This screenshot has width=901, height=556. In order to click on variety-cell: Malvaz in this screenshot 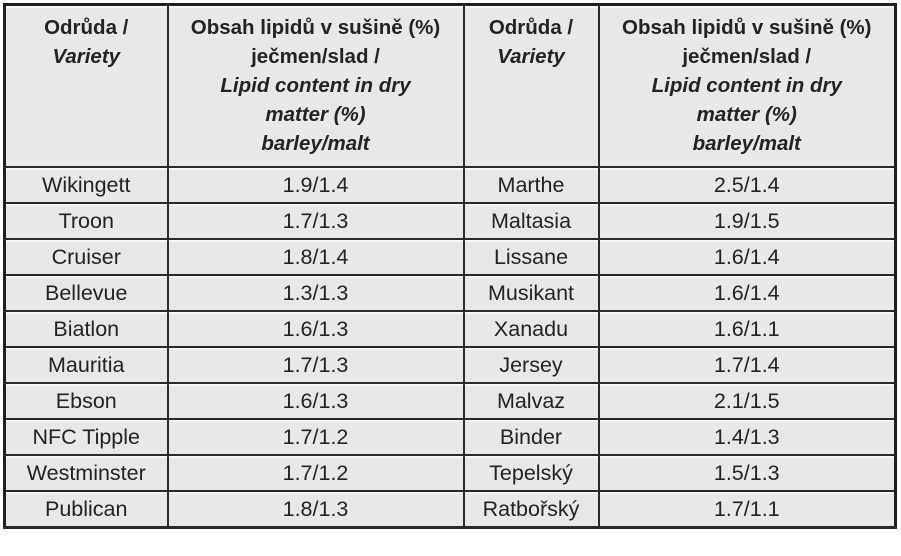, I will do `click(531, 401)`.